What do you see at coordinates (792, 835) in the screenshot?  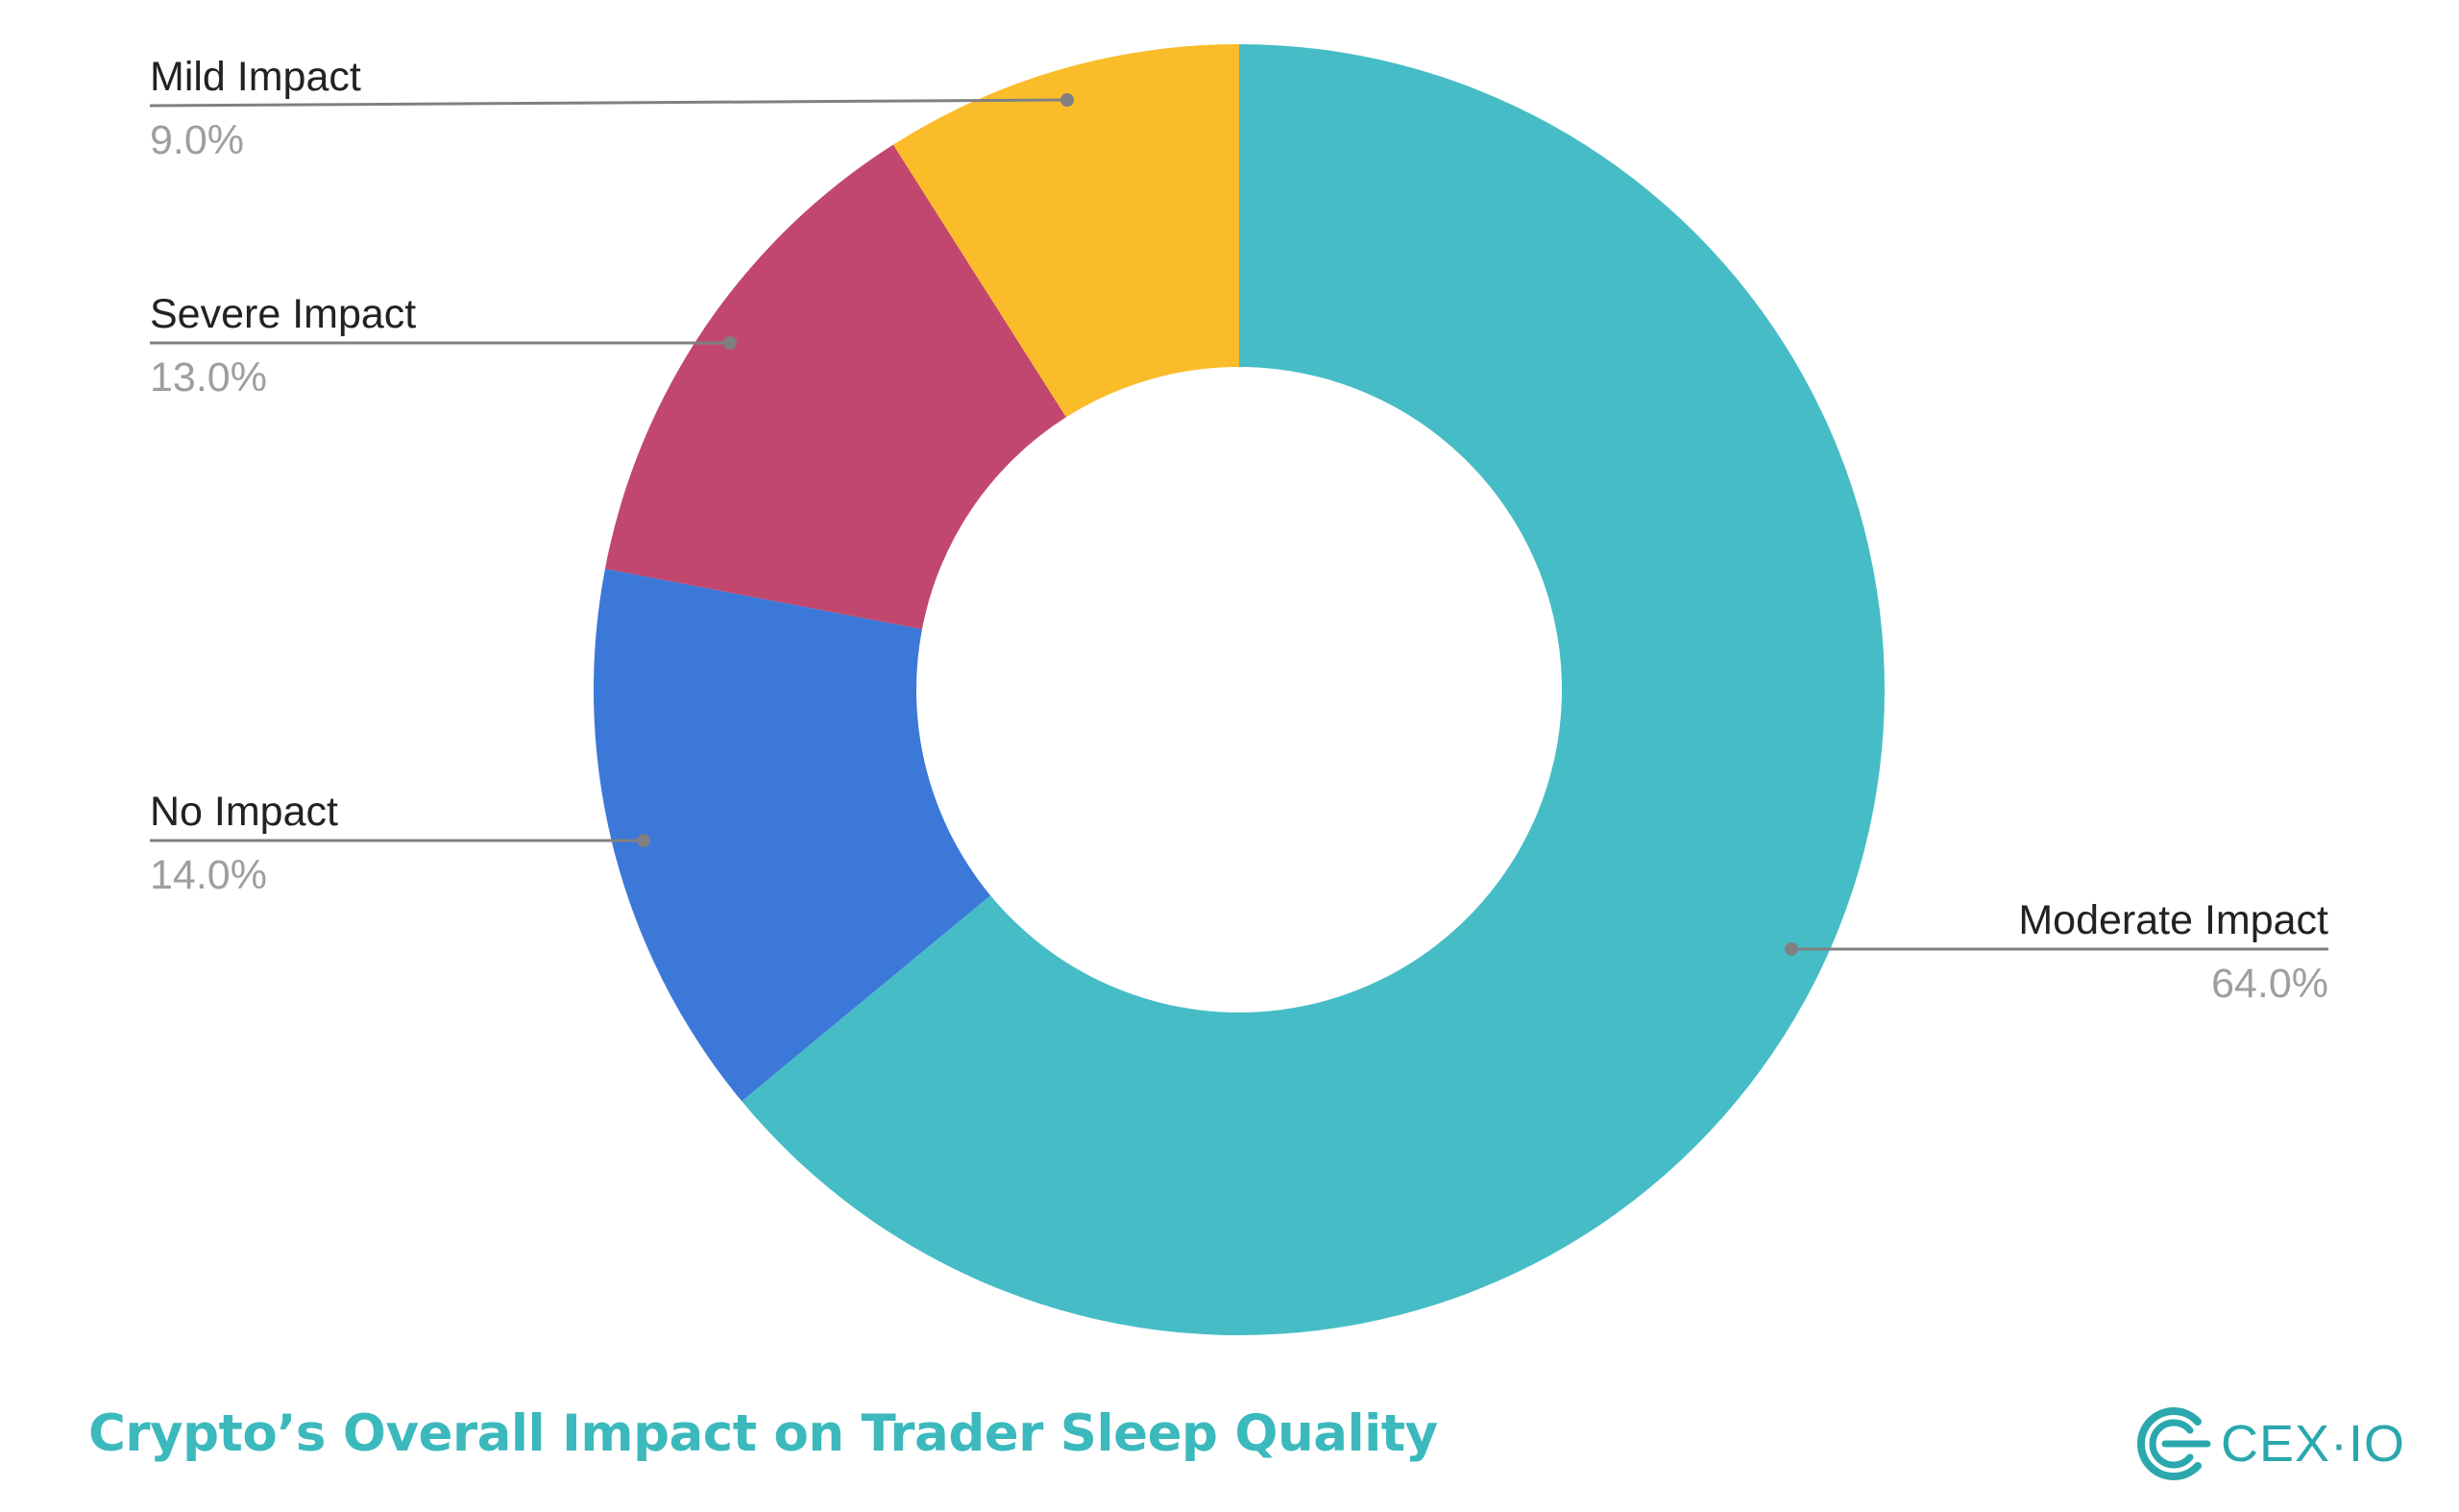 I see `slice-no-impact` at bounding box center [792, 835].